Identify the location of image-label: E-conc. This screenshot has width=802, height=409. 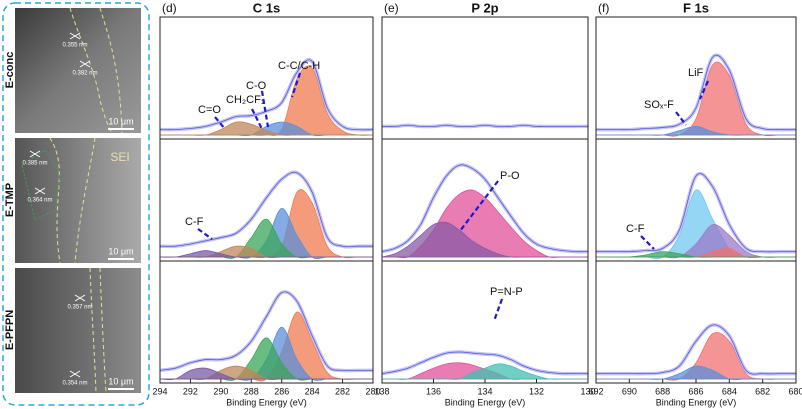
(10, 70).